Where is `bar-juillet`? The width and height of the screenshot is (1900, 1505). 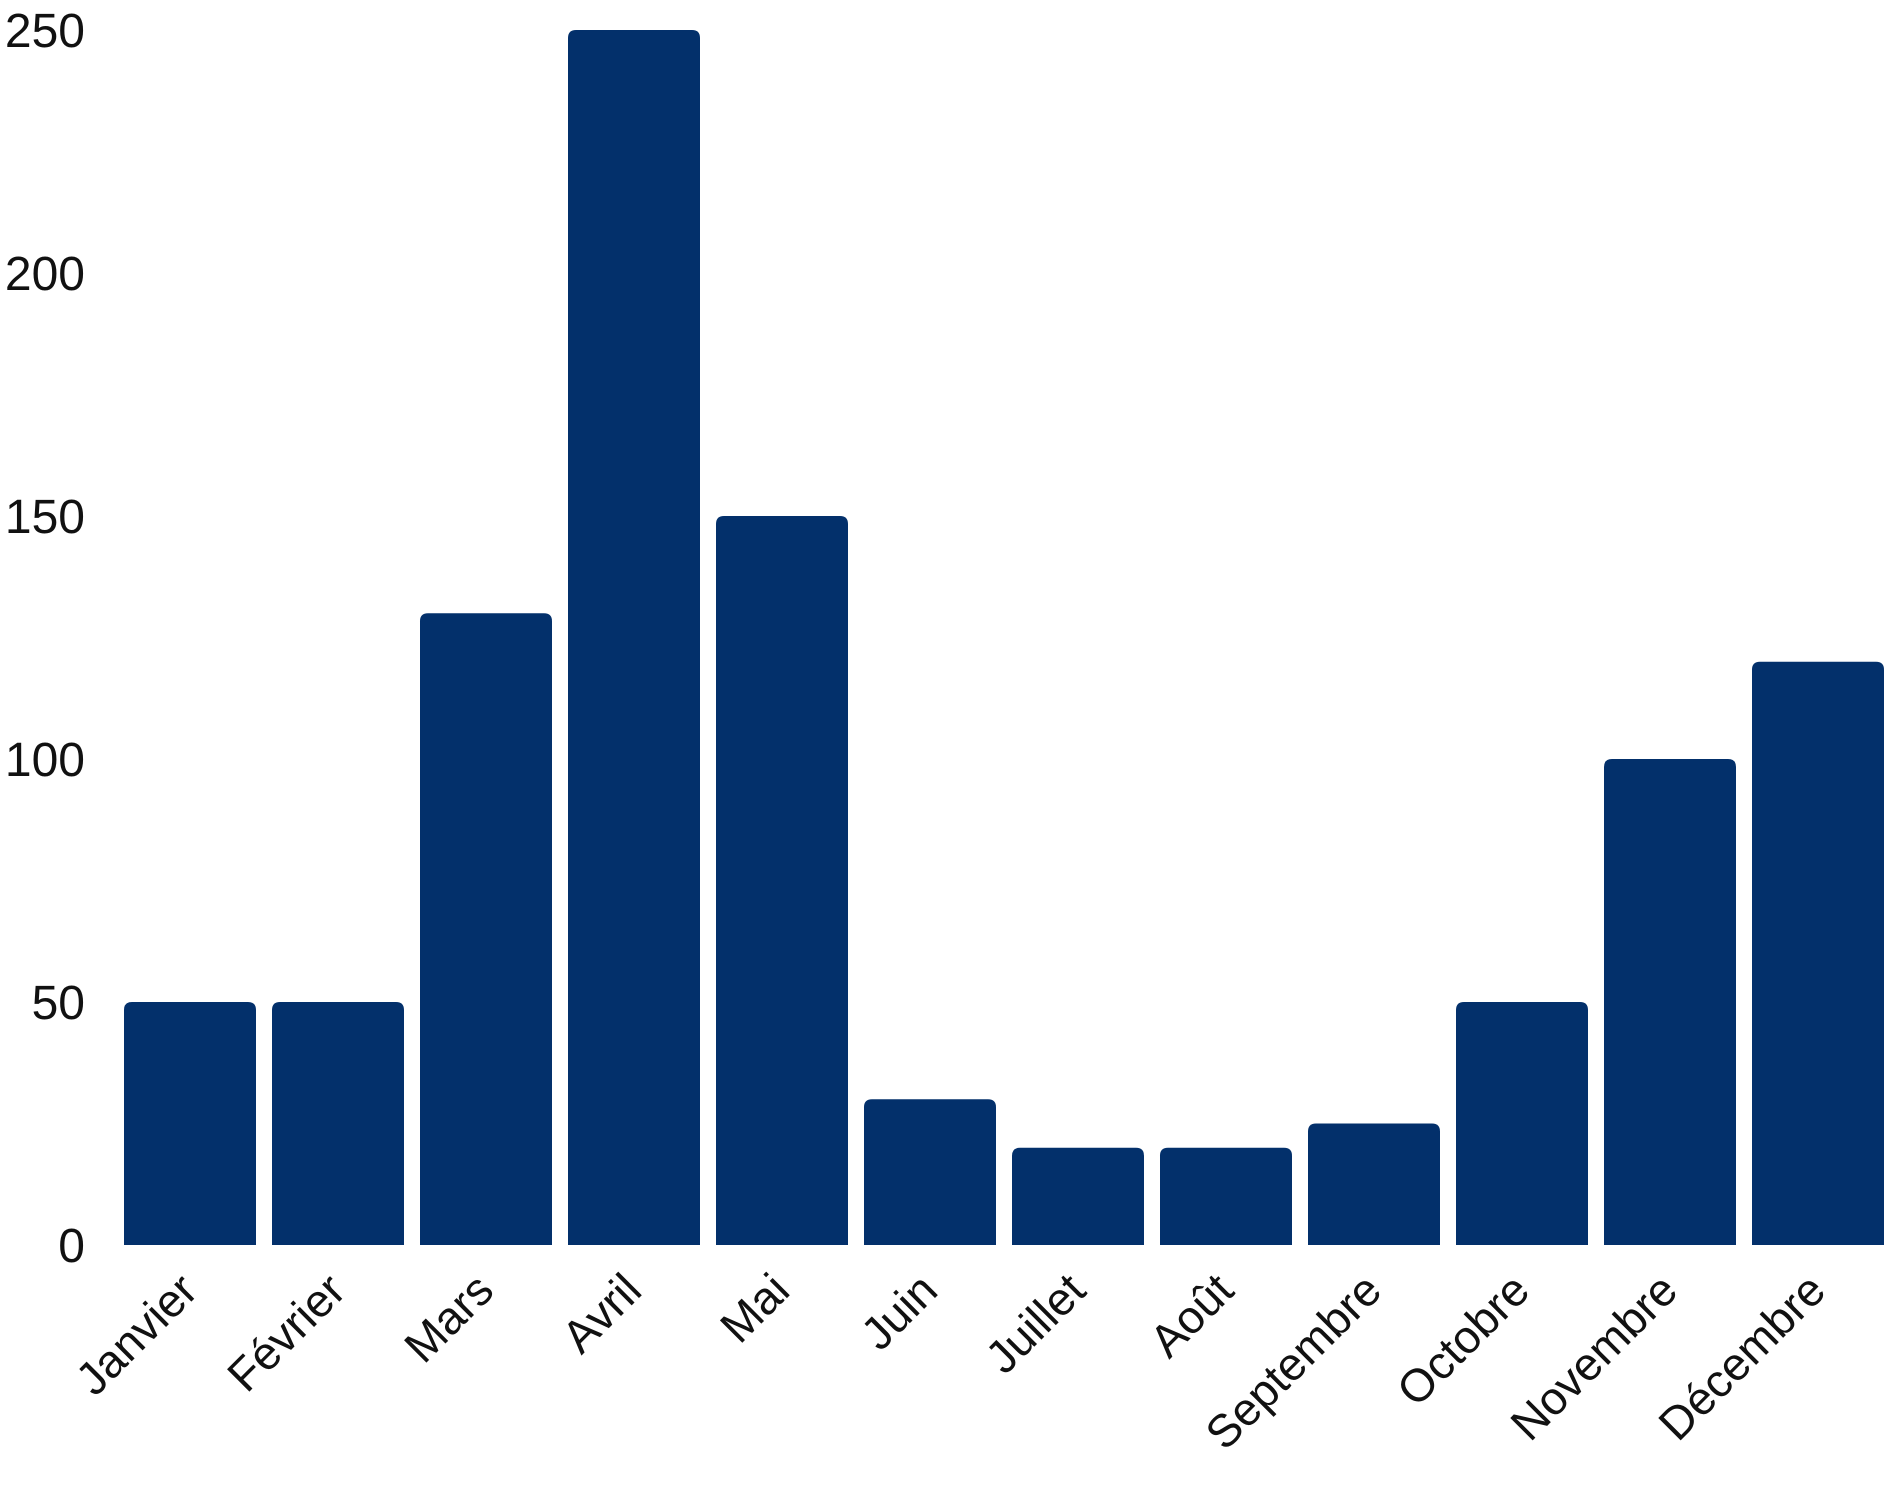 bar-juillet is located at coordinates (1078, 1196).